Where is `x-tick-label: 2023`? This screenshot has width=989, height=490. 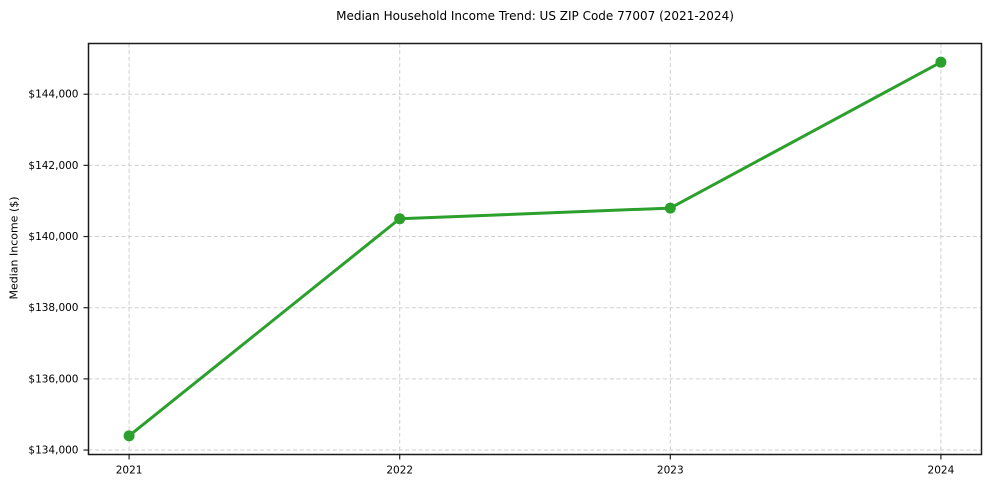
x-tick-label: 2023 is located at coordinates (670, 471).